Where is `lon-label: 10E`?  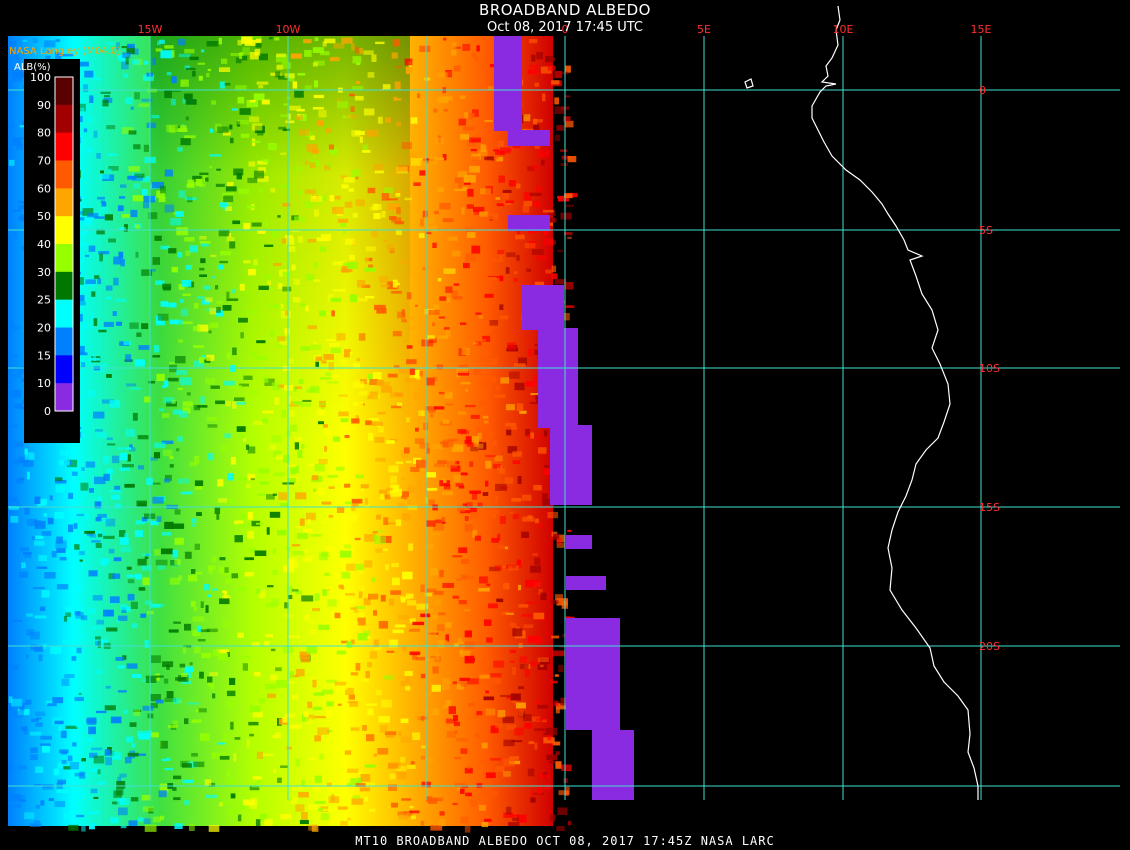
lon-label: 10E is located at coordinates (843, 29).